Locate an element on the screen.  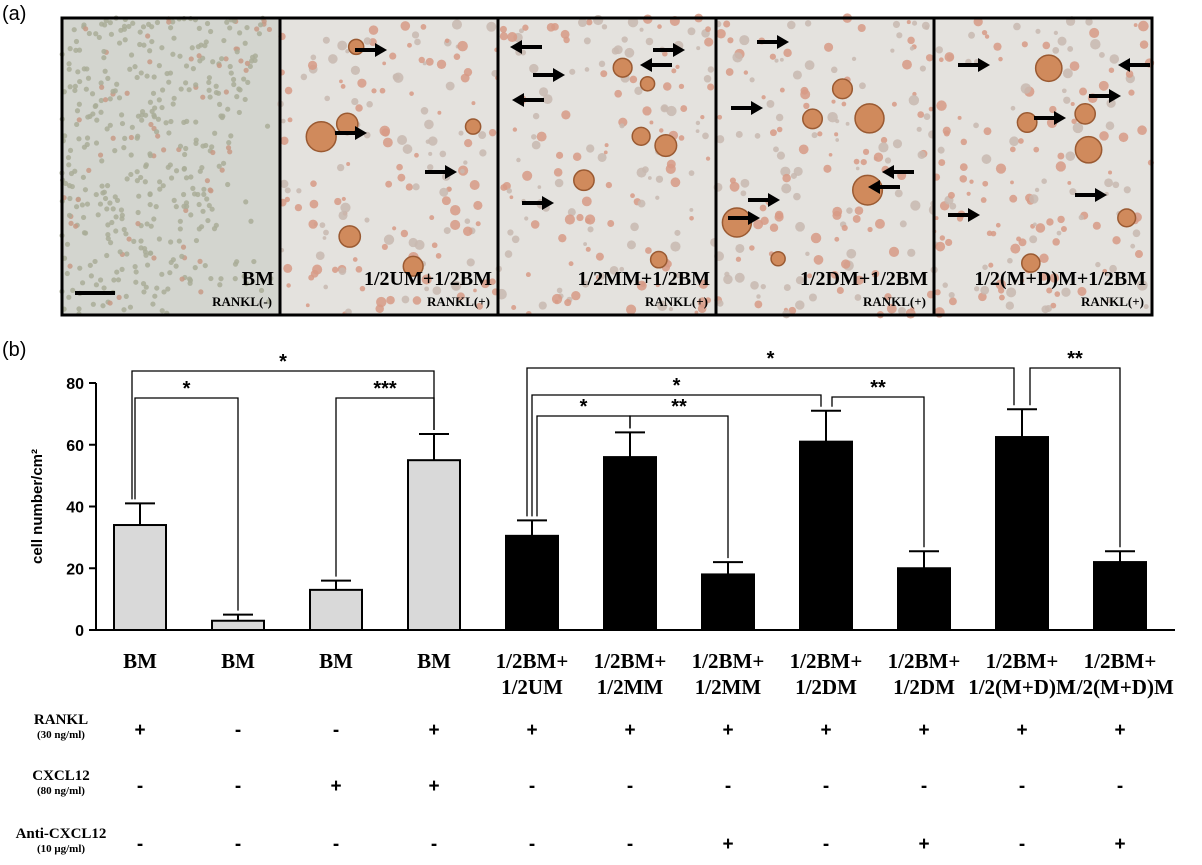
micrograph: 1/2UM+1/2BM RANKL(+) is located at coordinates (388, 166).